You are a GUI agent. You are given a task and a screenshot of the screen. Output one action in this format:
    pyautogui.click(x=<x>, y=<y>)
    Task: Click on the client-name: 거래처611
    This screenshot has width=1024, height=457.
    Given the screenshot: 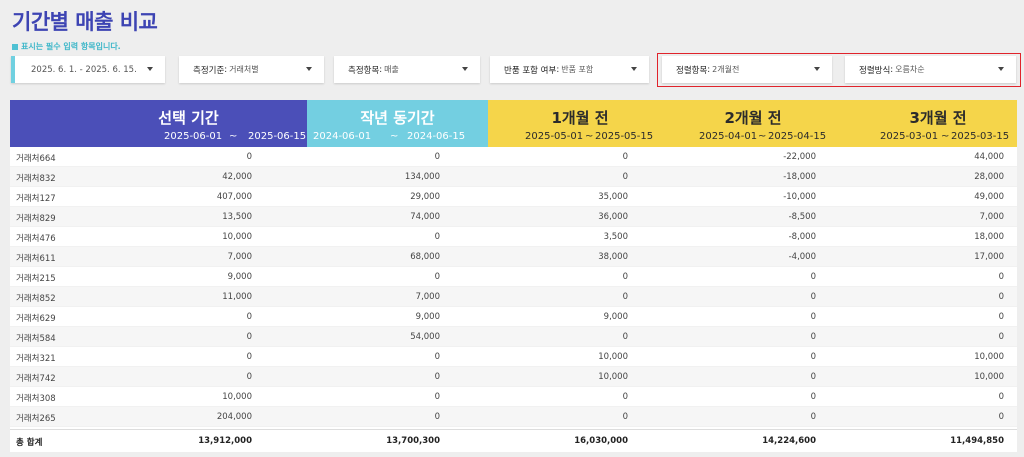 What is the action you would take?
    pyautogui.click(x=36, y=259)
    